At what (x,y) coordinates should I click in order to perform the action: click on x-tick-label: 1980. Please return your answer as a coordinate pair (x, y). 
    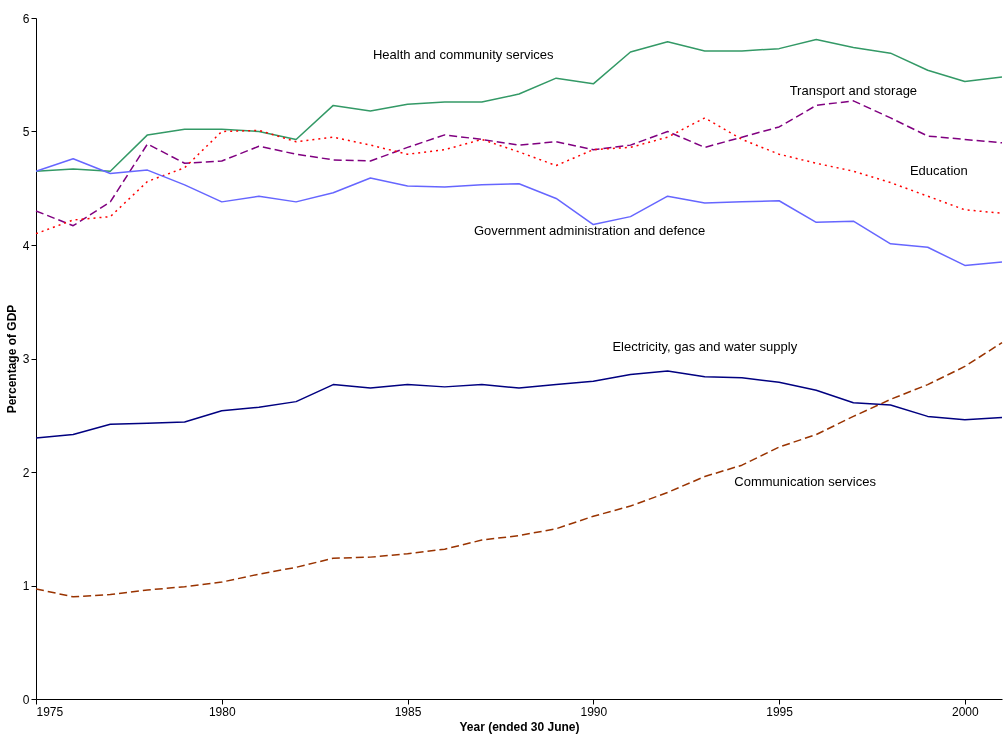
    Looking at the image, I should click on (222, 711).